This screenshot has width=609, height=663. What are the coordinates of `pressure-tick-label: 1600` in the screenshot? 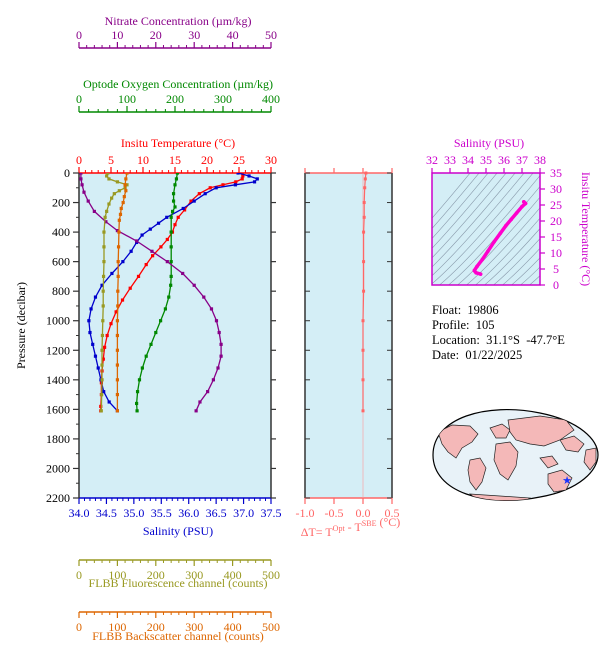 It's located at (58, 409).